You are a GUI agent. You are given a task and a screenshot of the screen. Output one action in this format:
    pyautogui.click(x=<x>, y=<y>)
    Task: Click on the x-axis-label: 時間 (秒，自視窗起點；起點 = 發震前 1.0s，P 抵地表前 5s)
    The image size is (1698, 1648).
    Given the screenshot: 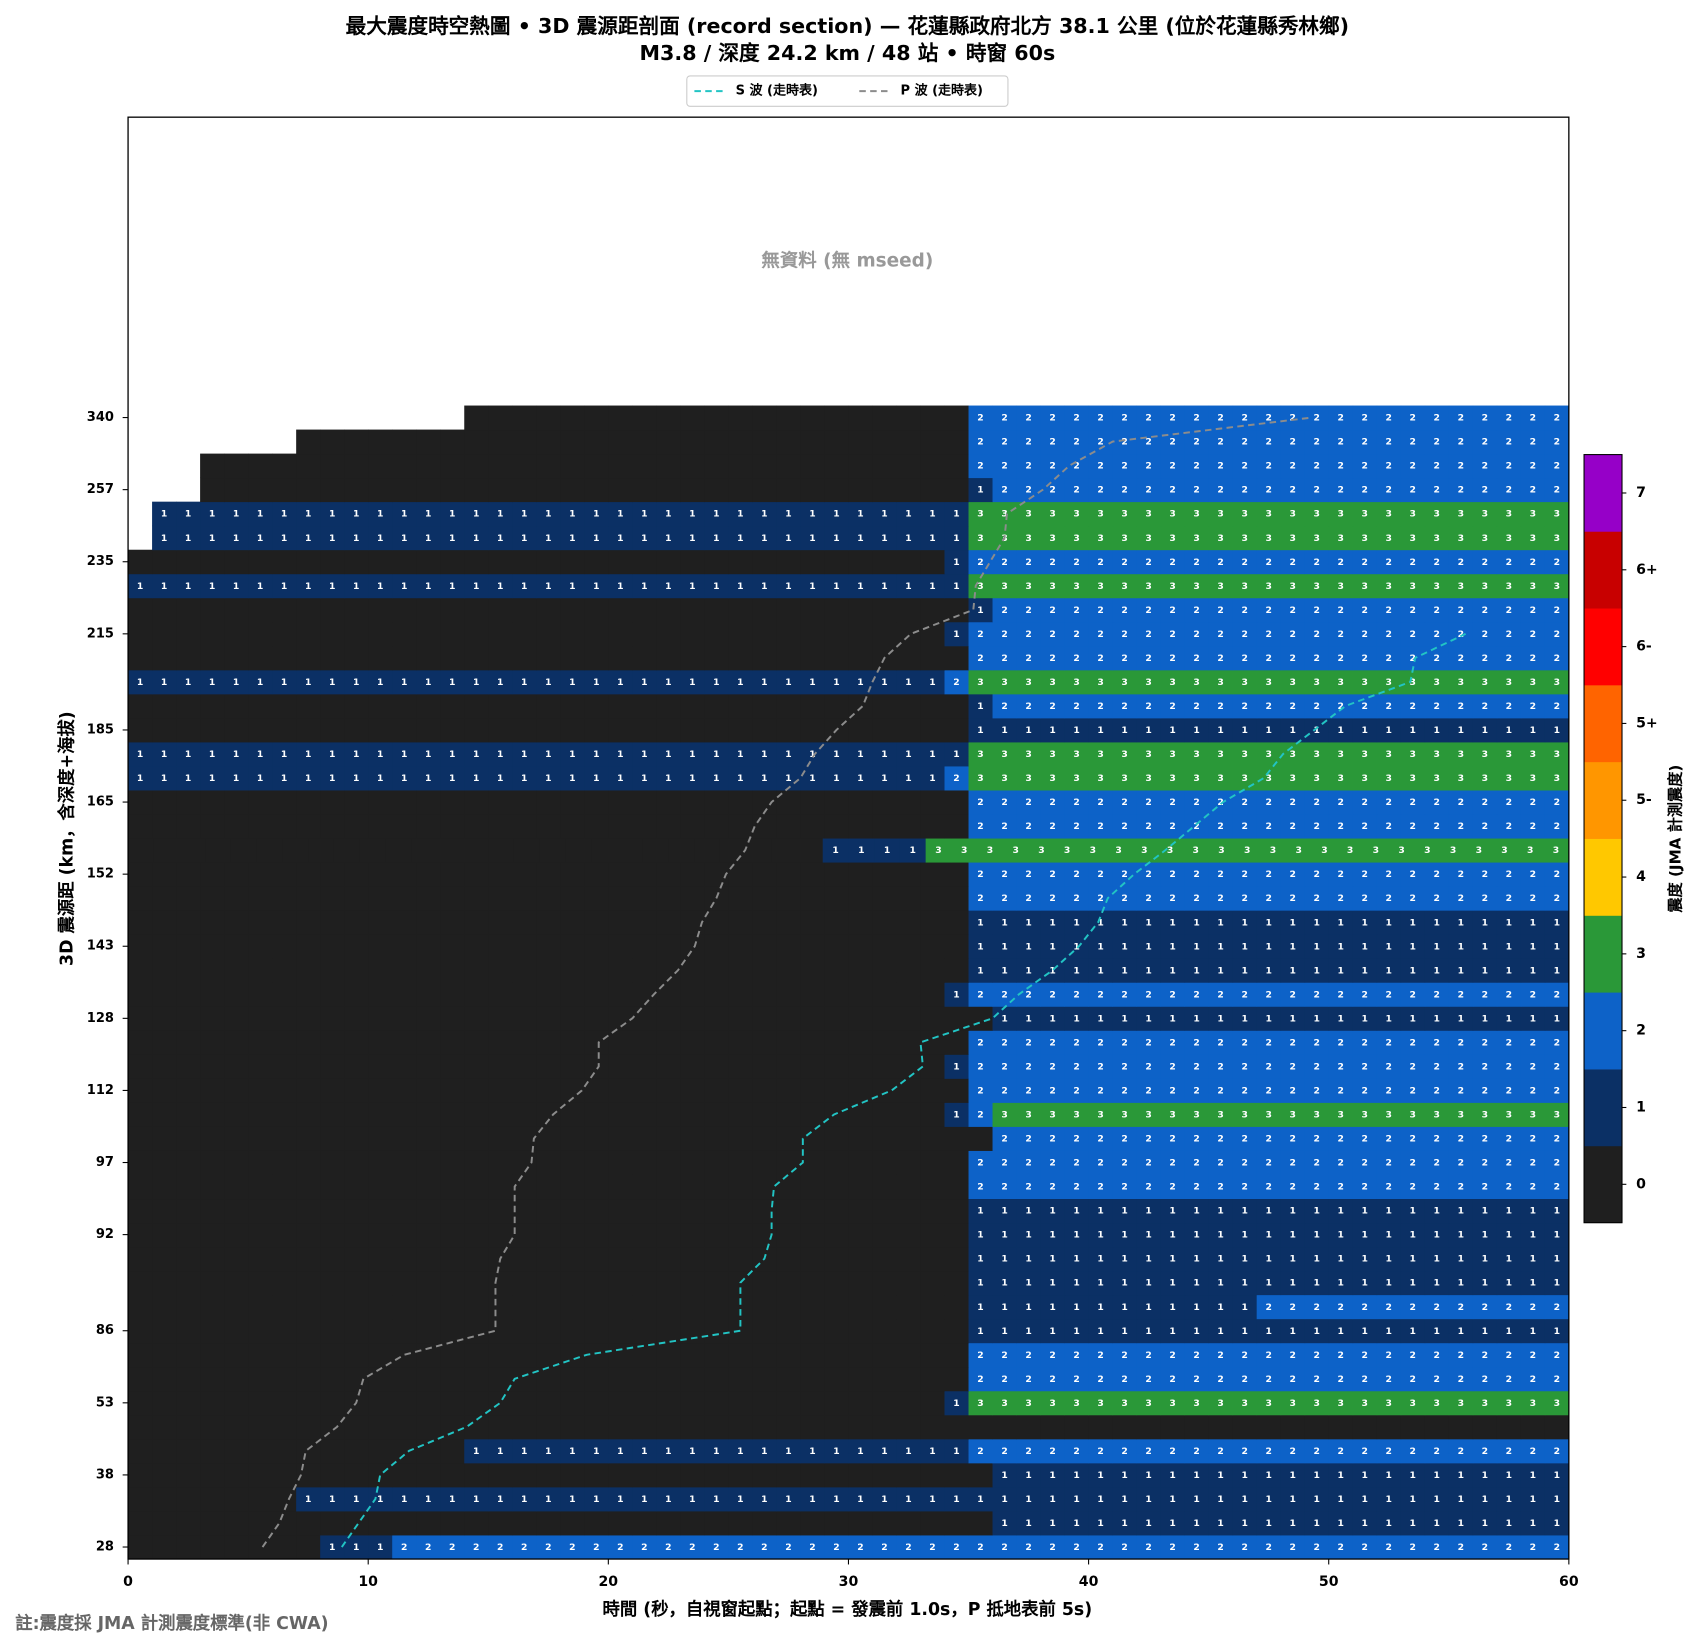 What is the action you would take?
    pyautogui.click(x=848, y=1609)
    